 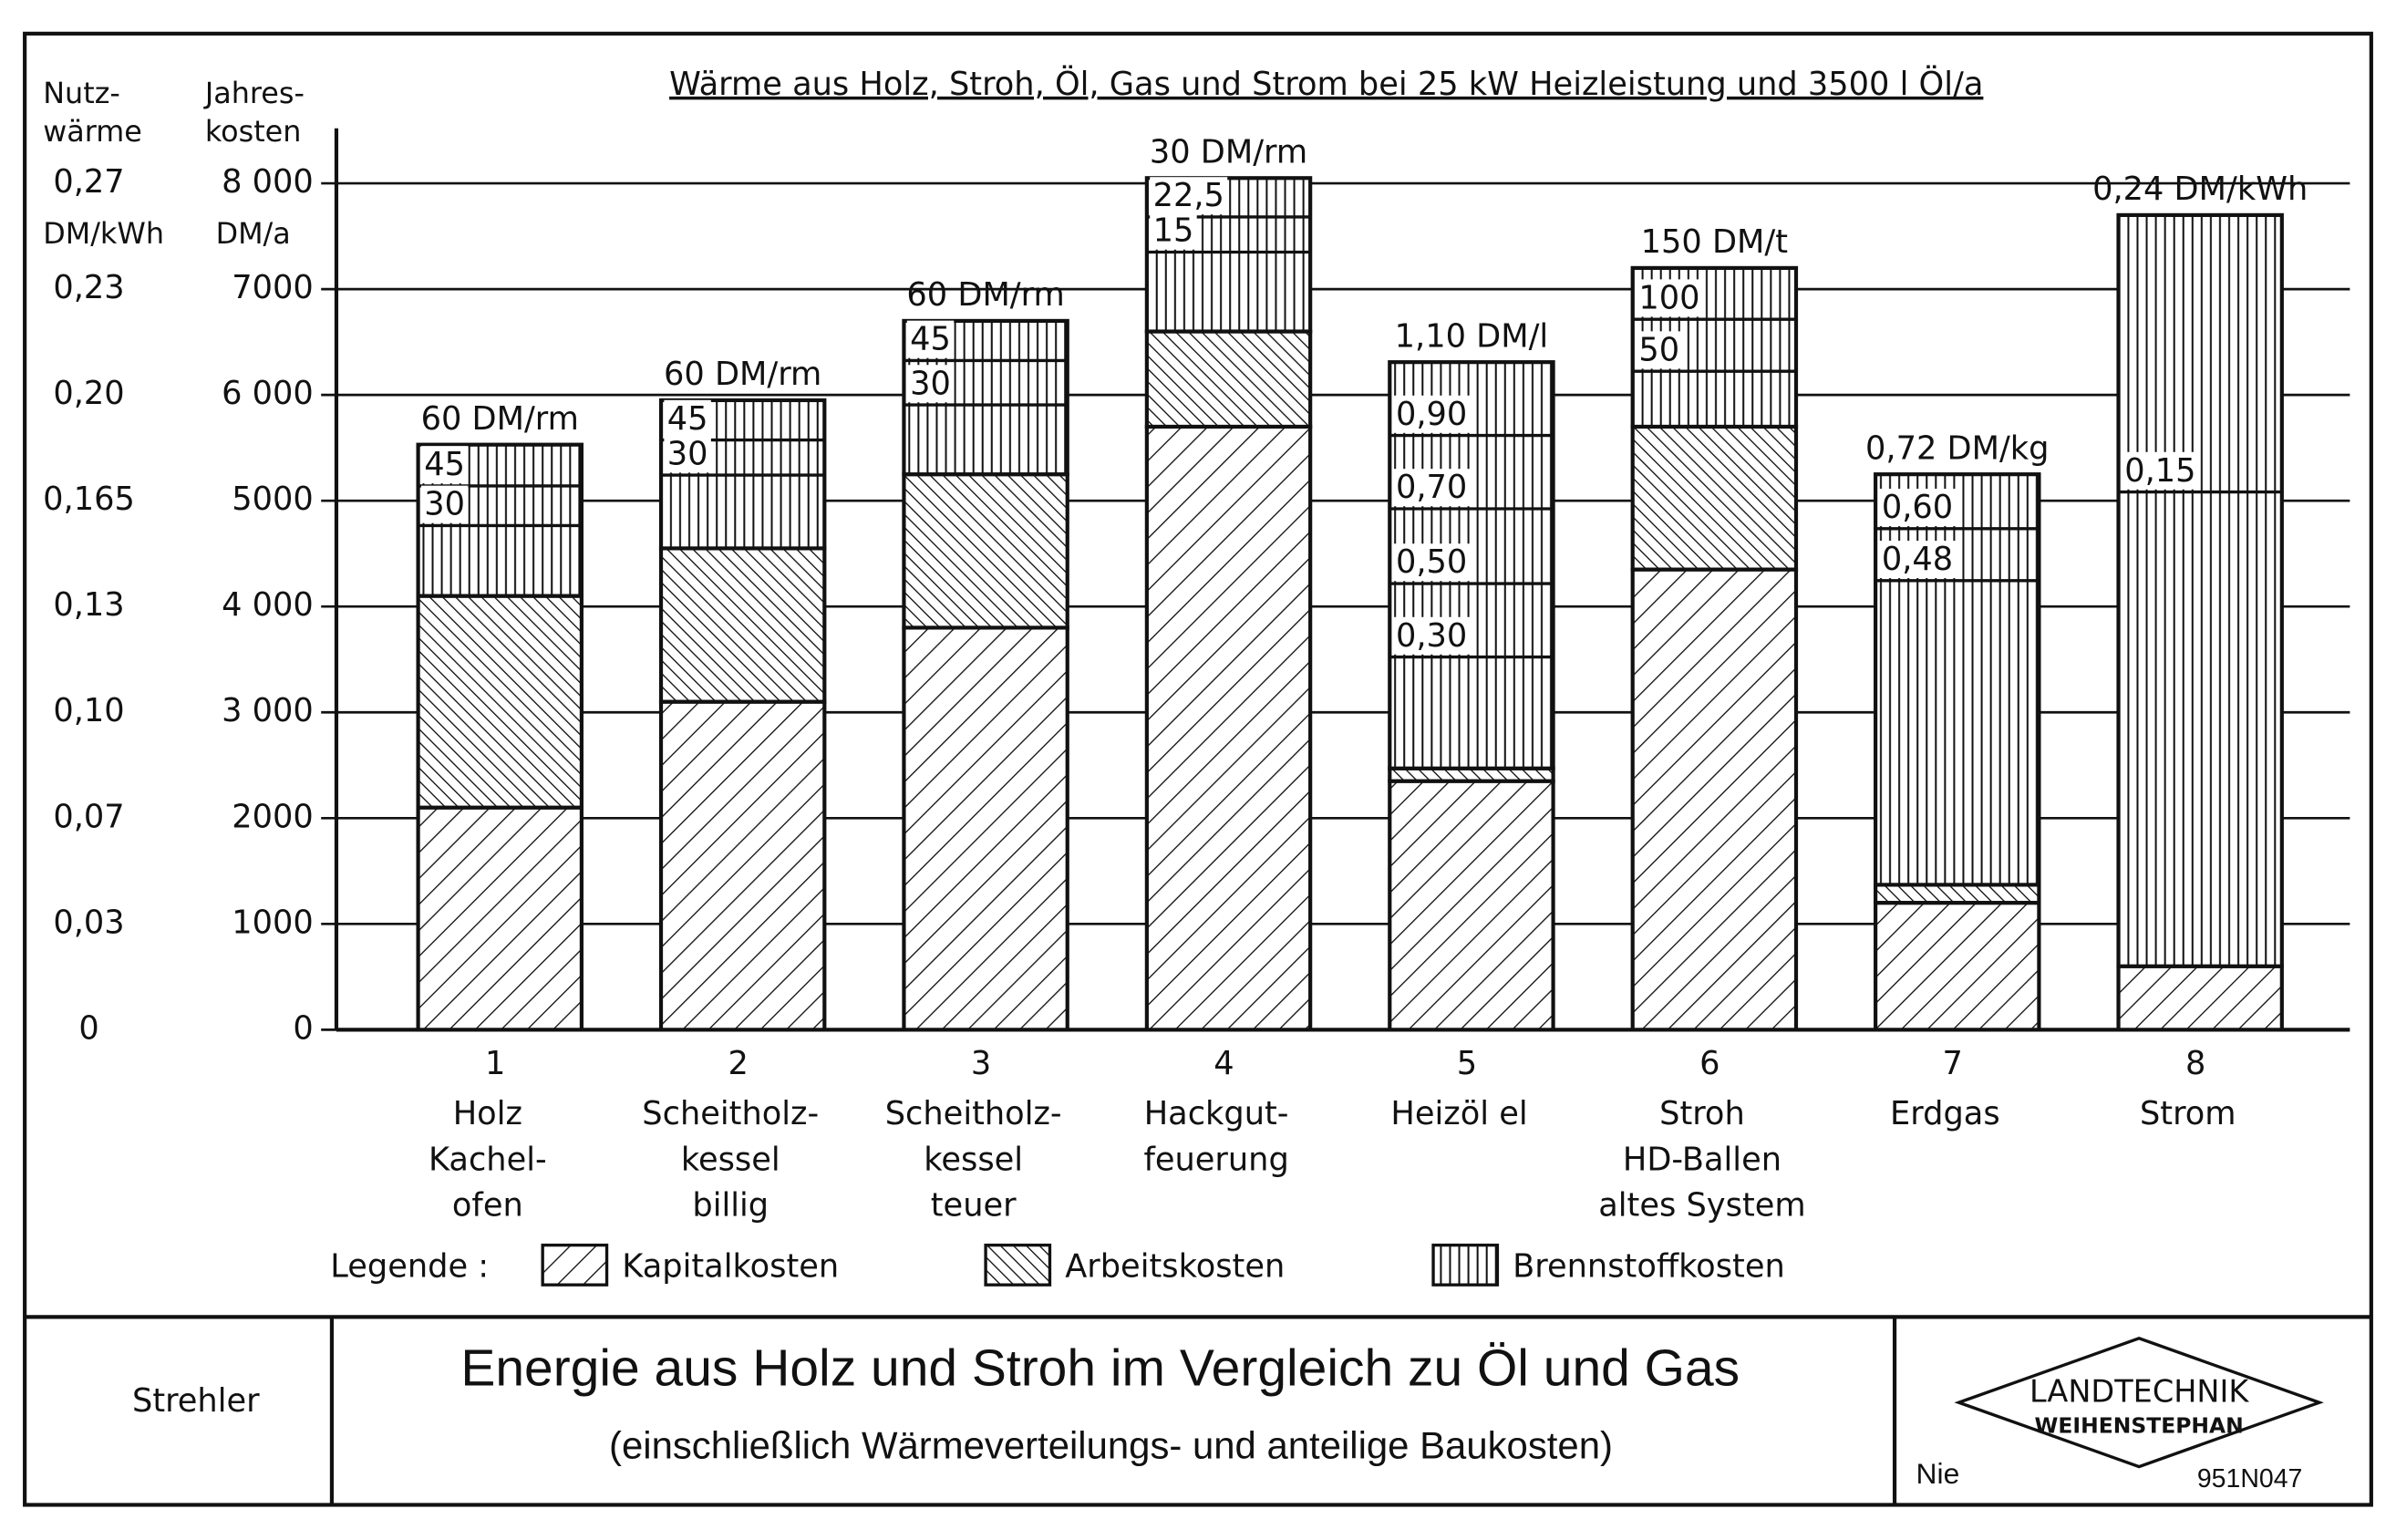 I want to click on y-tick-label: 7000, so click(x=273, y=287).